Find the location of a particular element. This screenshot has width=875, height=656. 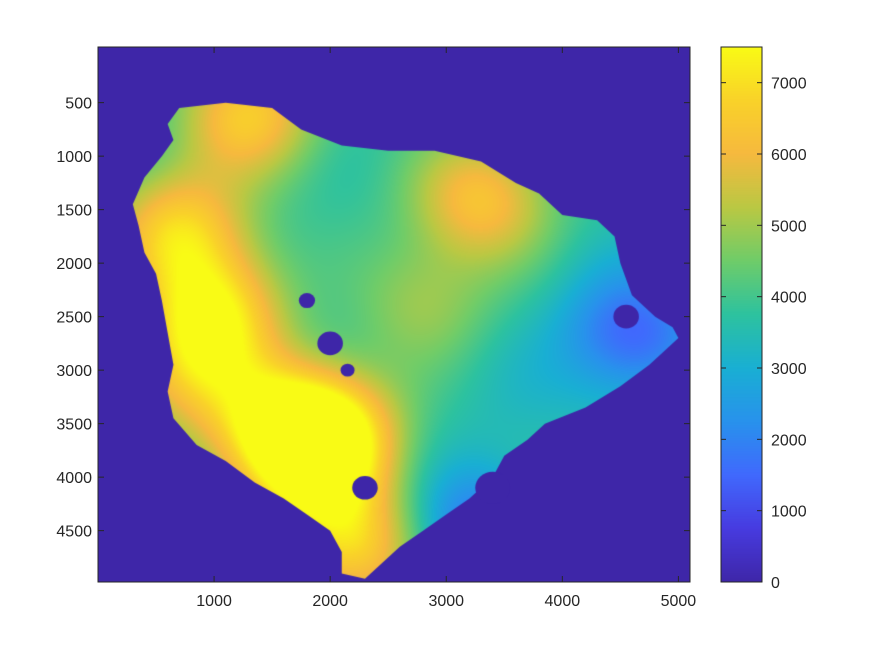

colorbar-tick-label: 7000 is located at coordinates (789, 84).